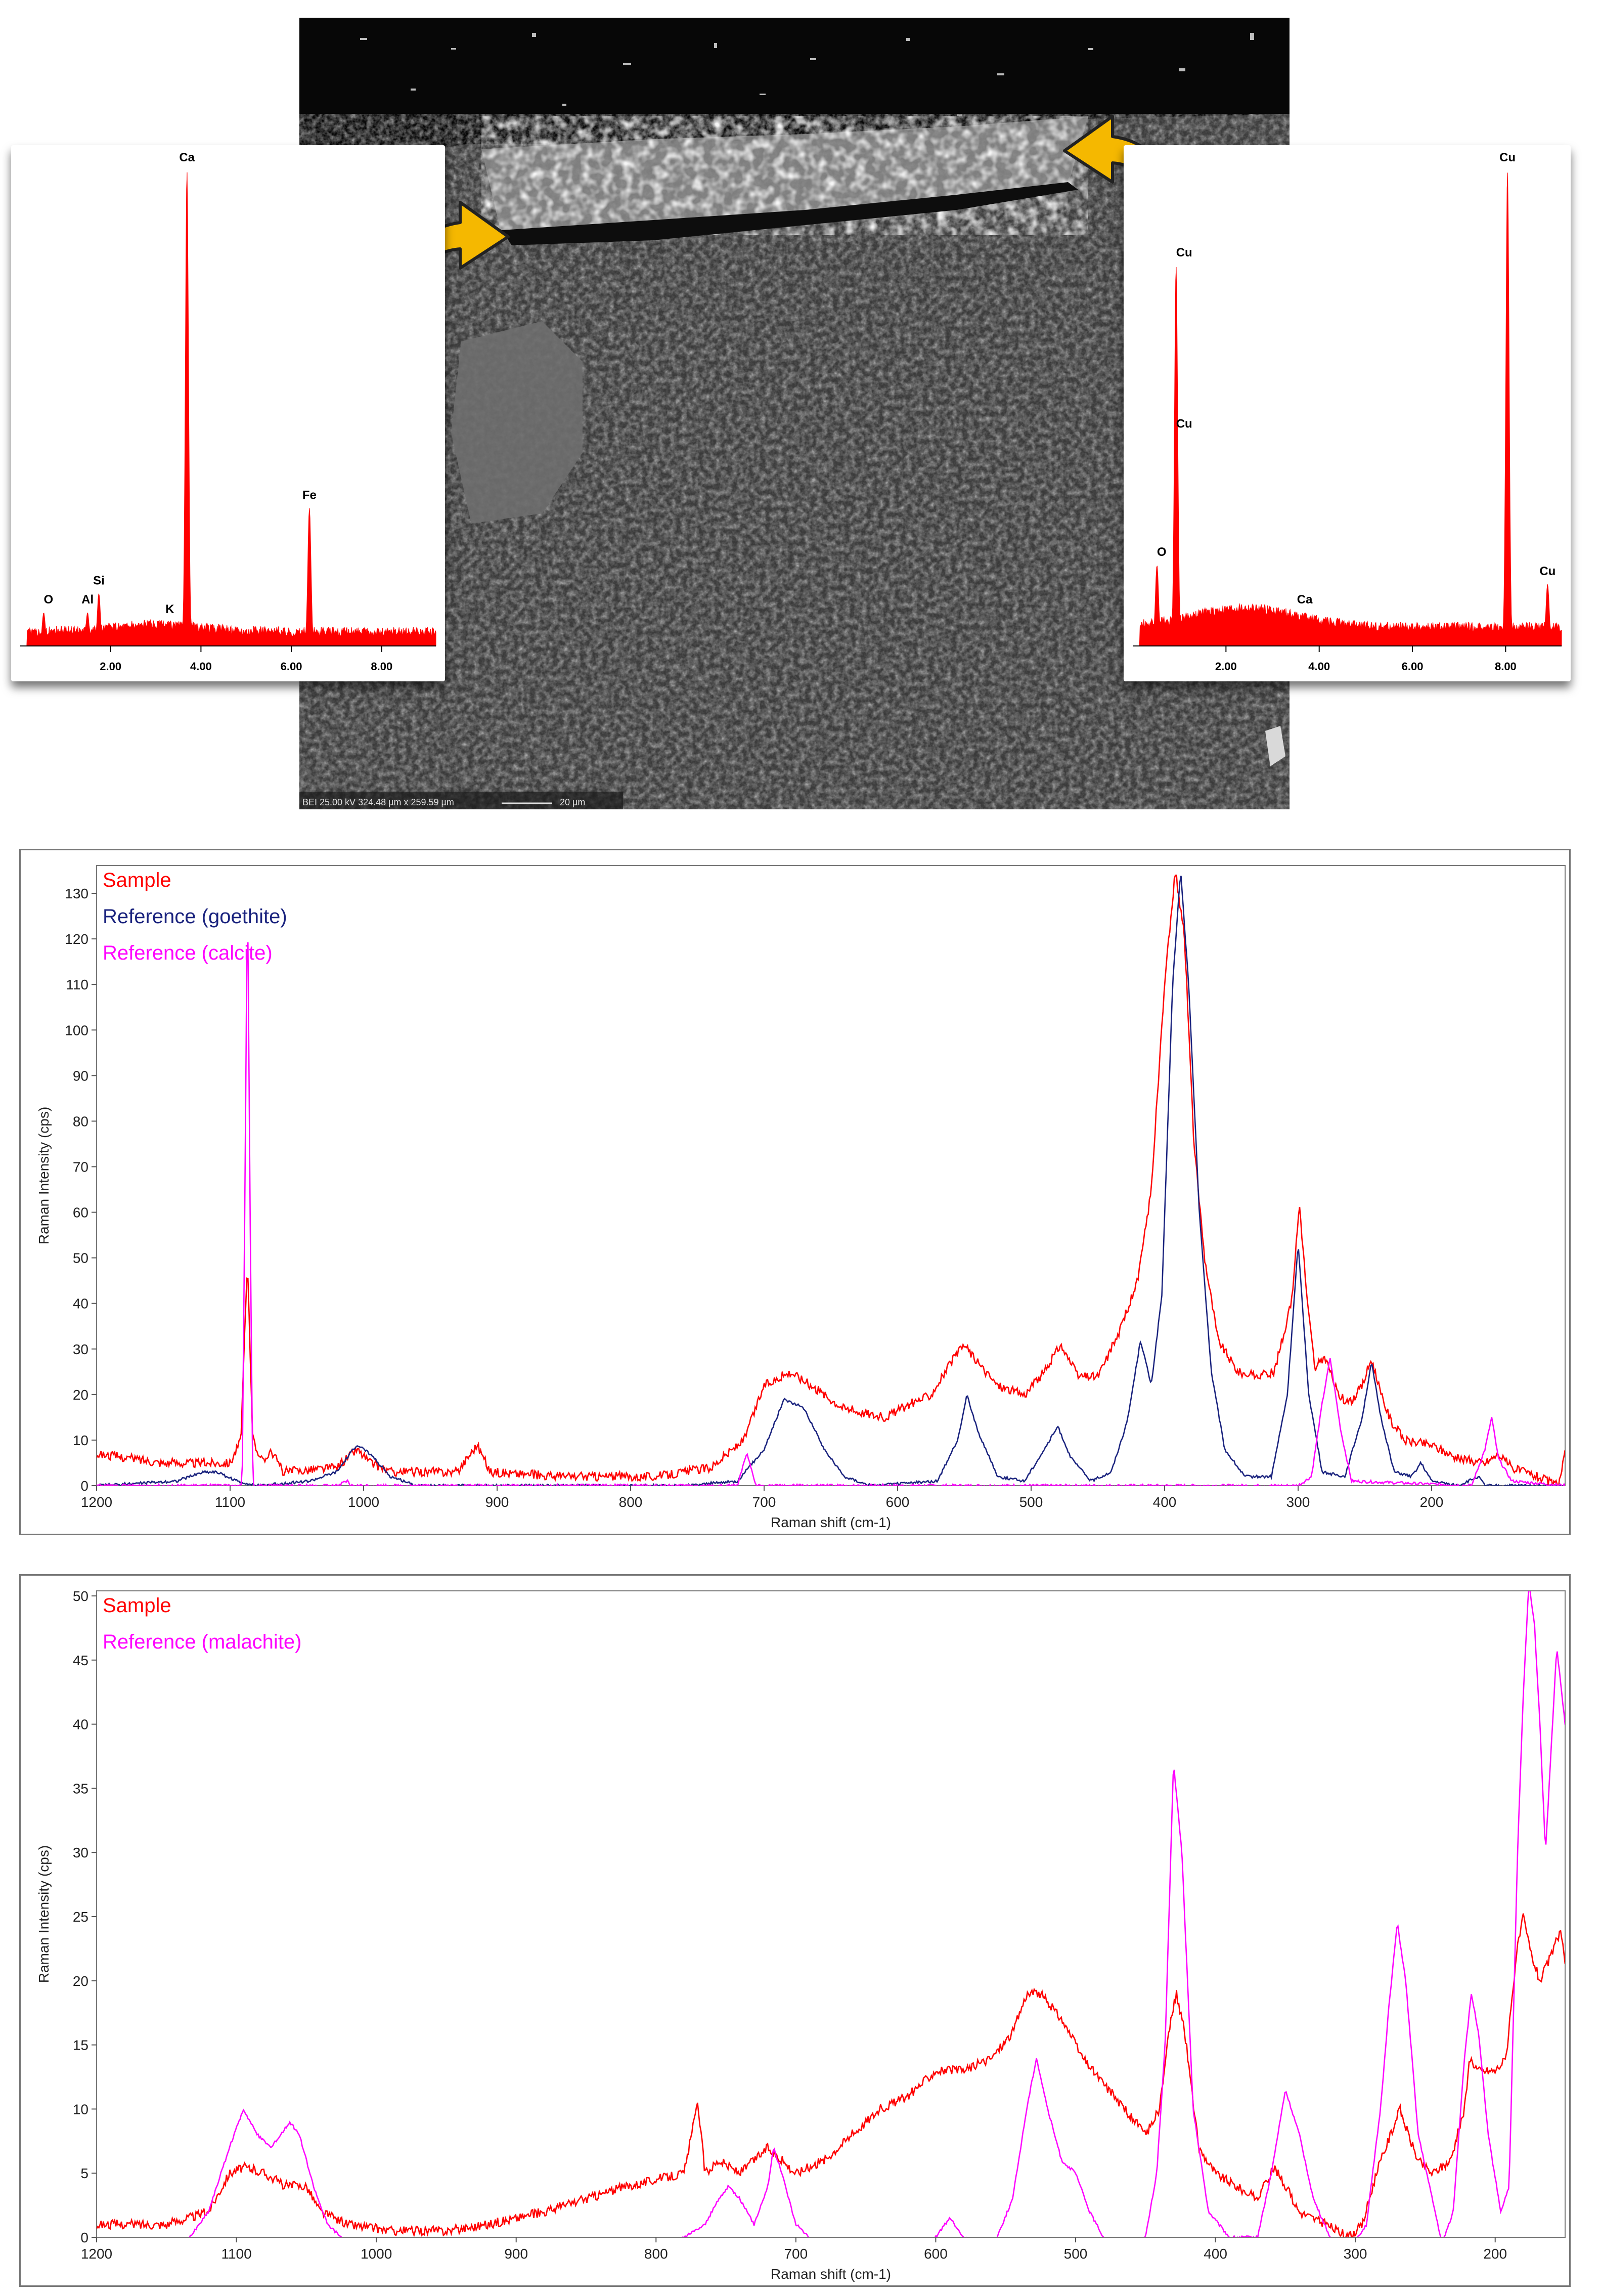 The height and width of the screenshot is (2296, 1600). I want to click on eds-right-chart: 2.00 4.00 6.00 8.00 O Cu Cu Ca Cu Cu, so click(1347, 412).